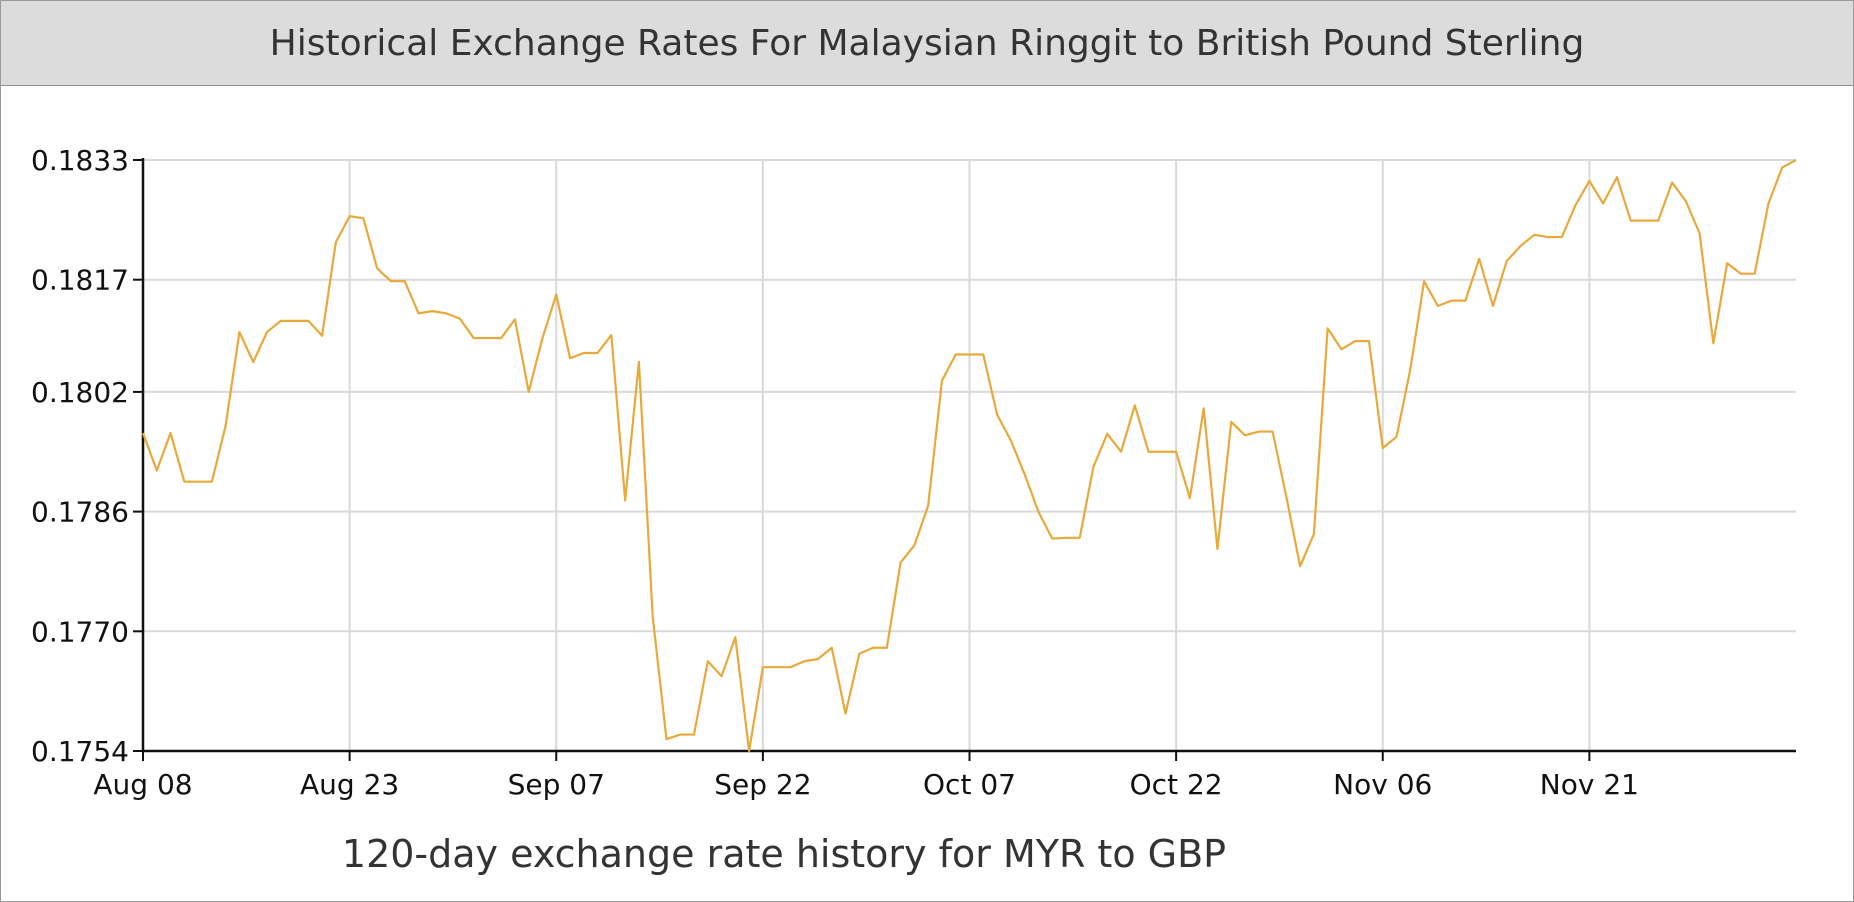 The width and height of the screenshot is (1854, 902). Describe the element at coordinates (80, 512) in the screenshot. I see `y-tick-label: 0.1786` at that location.